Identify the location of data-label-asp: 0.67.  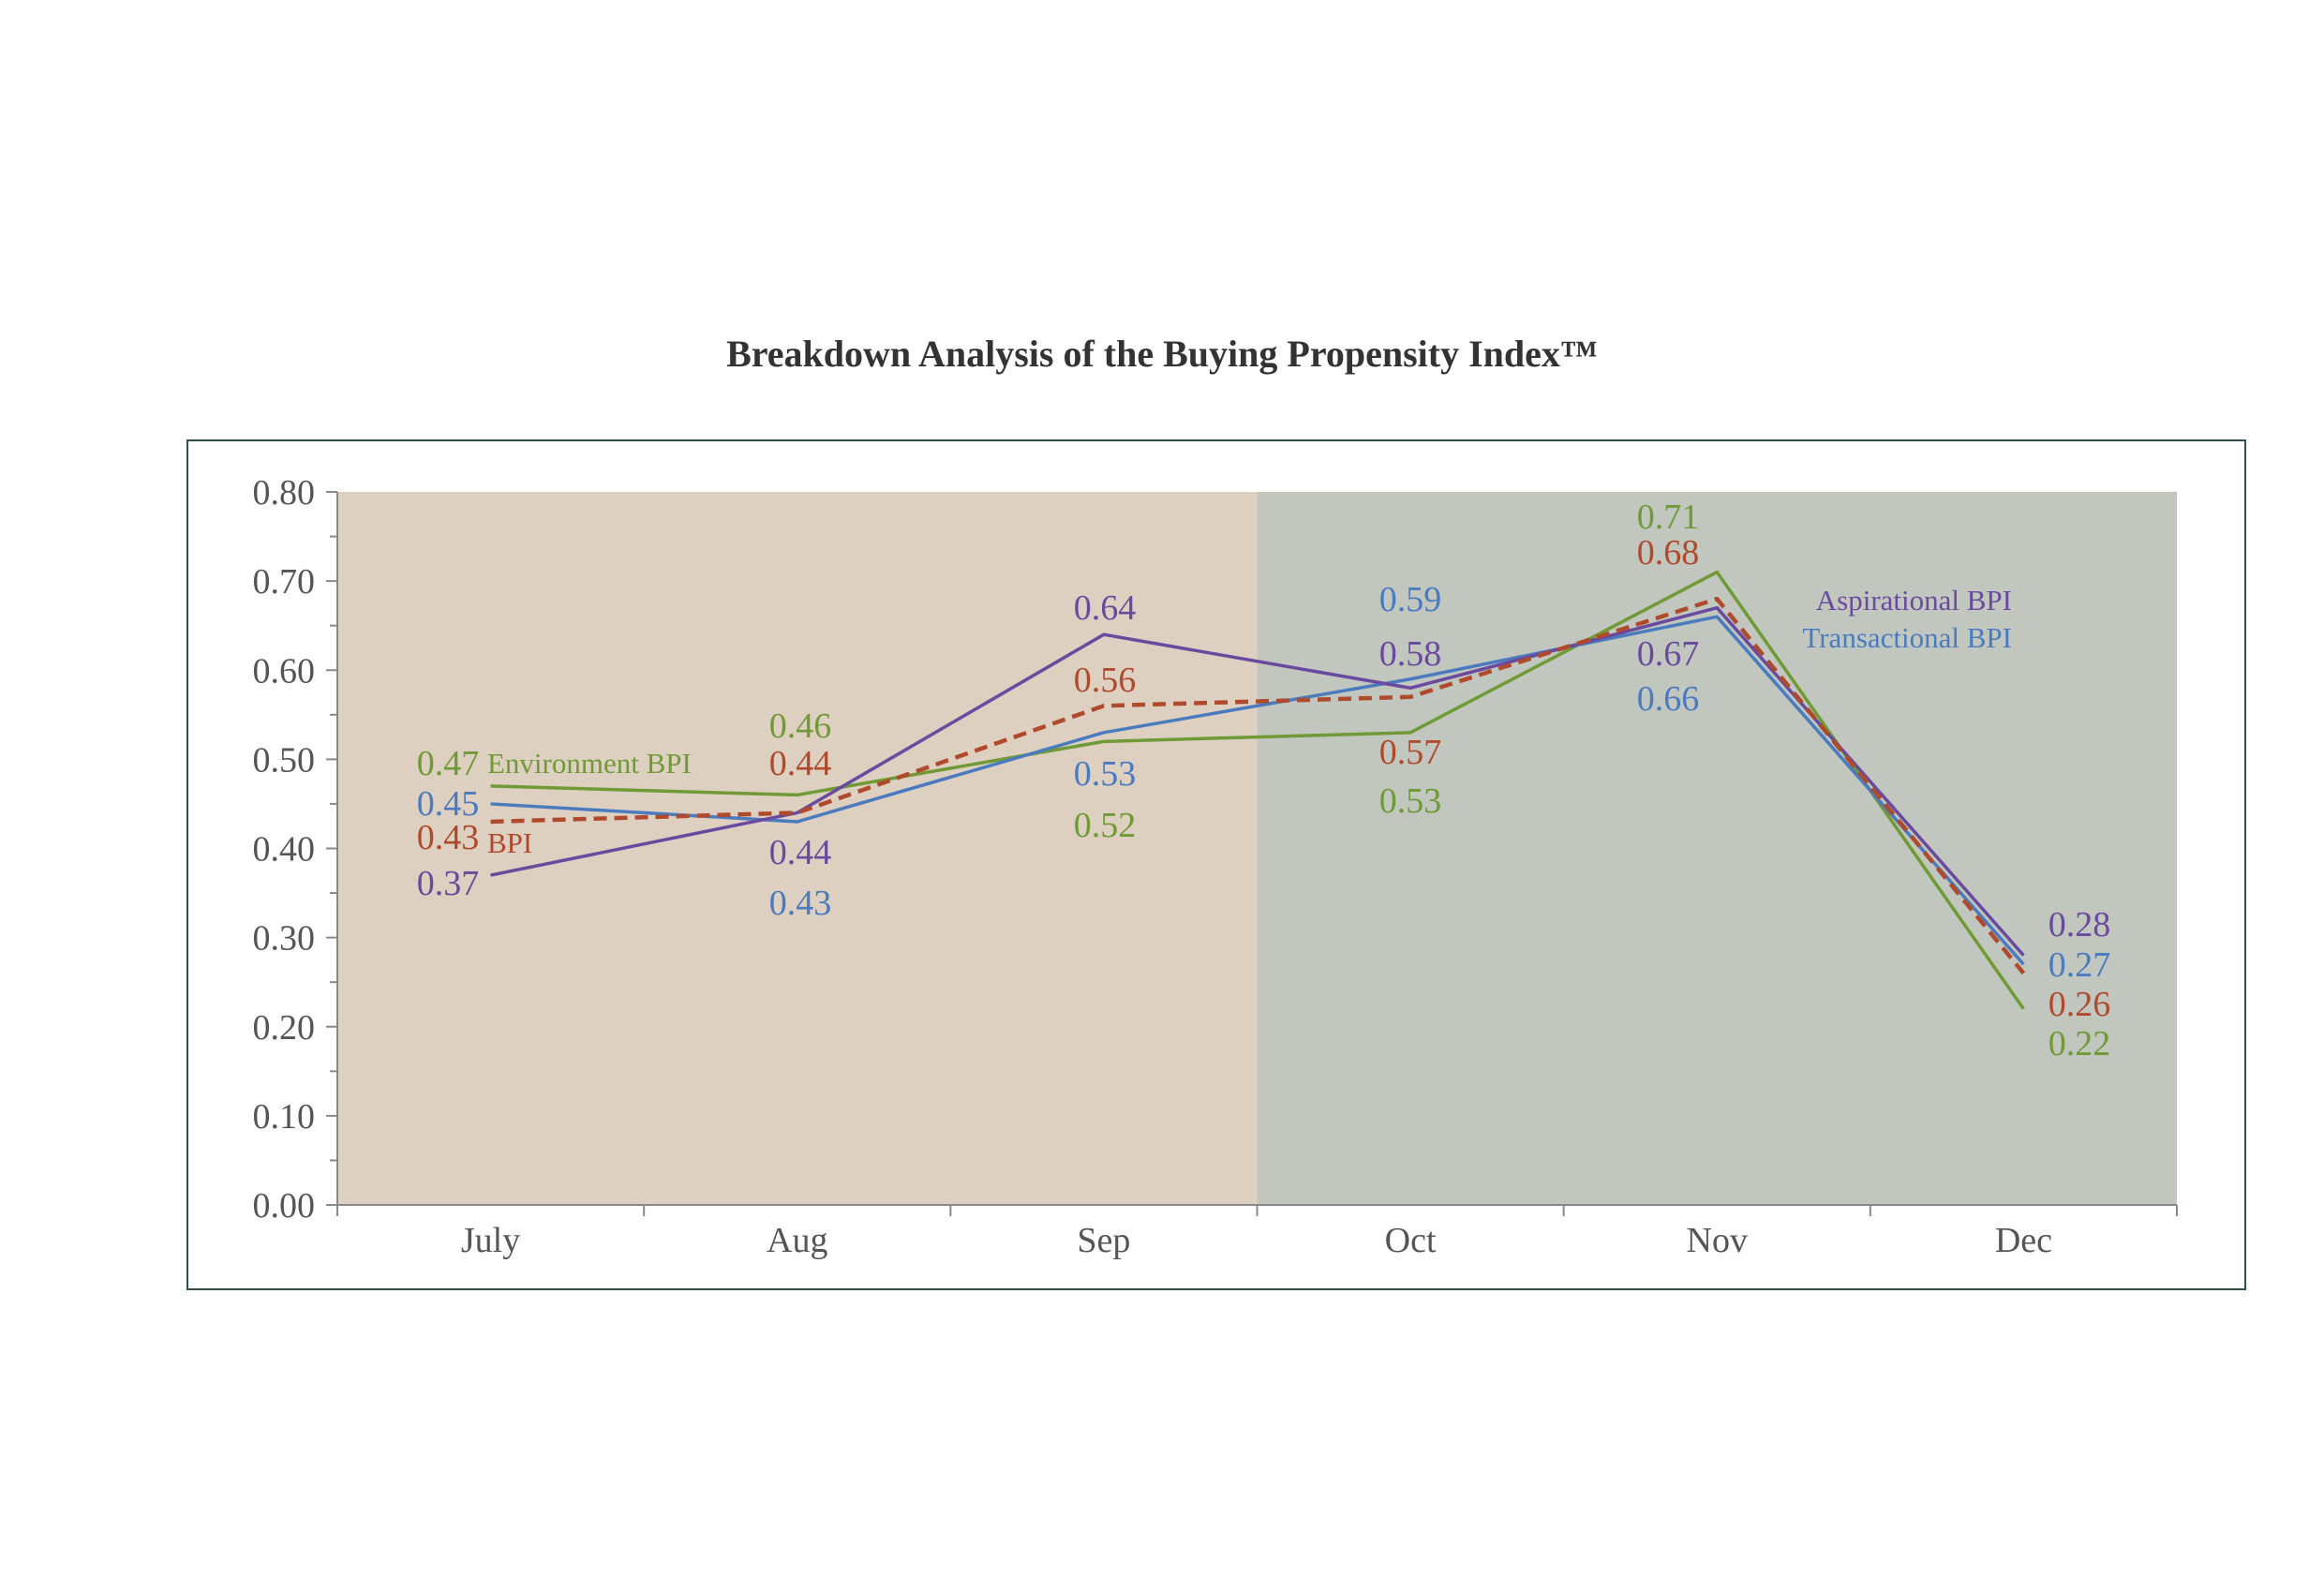
(1669, 654).